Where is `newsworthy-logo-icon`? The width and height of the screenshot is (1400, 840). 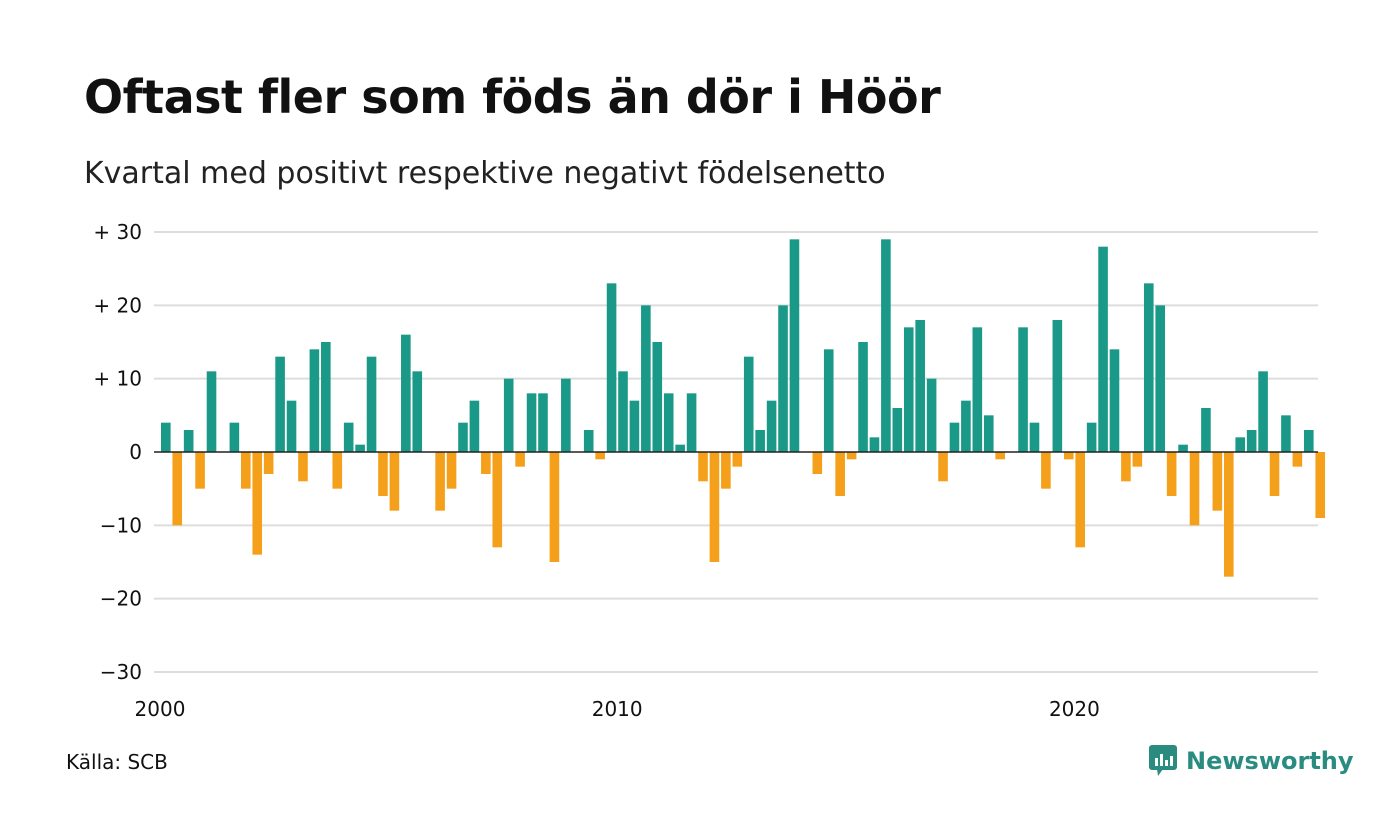 newsworthy-logo-icon is located at coordinates (1163, 760).